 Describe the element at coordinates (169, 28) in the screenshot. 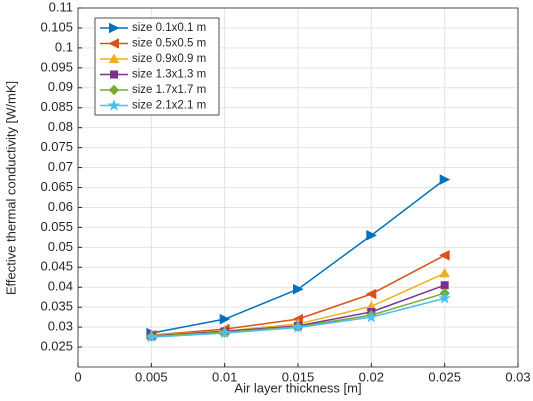

I see `legend-label: size 0.1x0.1 m` at that location.